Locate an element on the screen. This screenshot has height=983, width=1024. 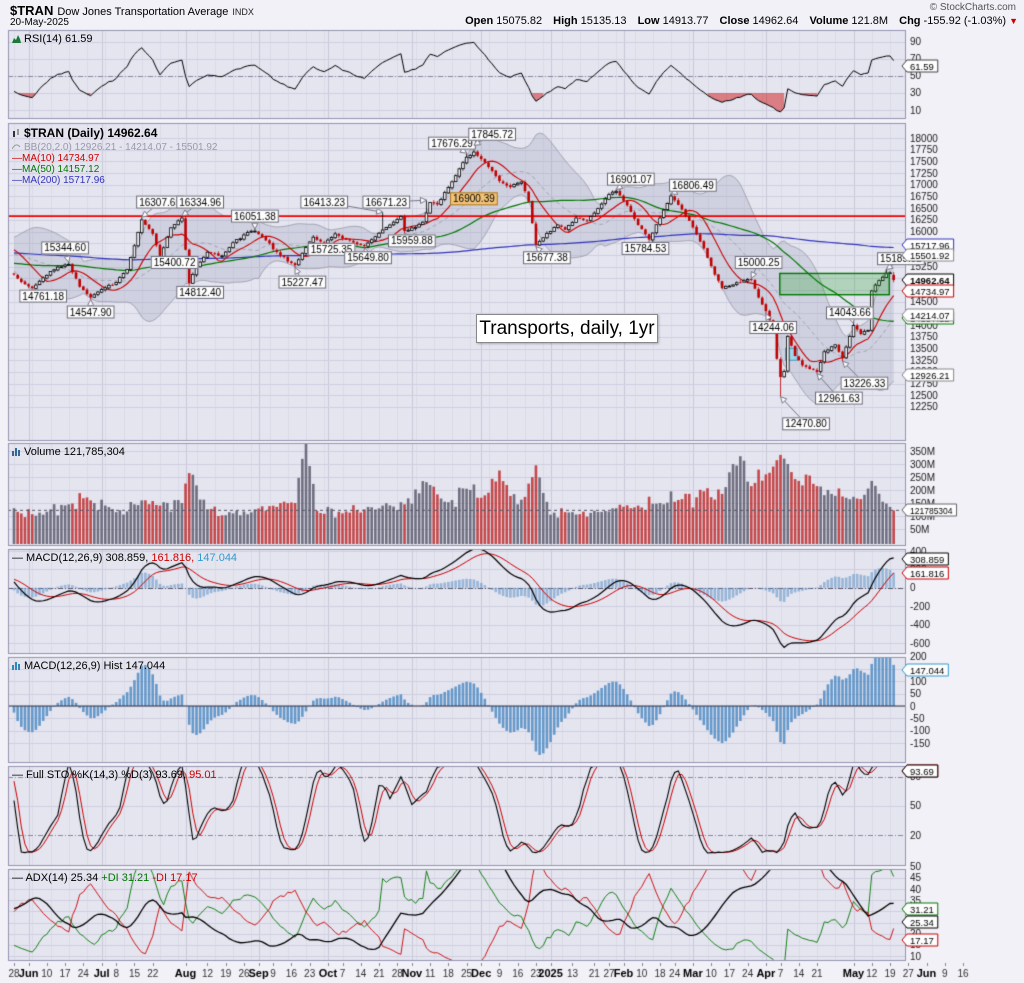
volume-legend-text: Volume 121,785,304 is located at coordinates (74, 452).